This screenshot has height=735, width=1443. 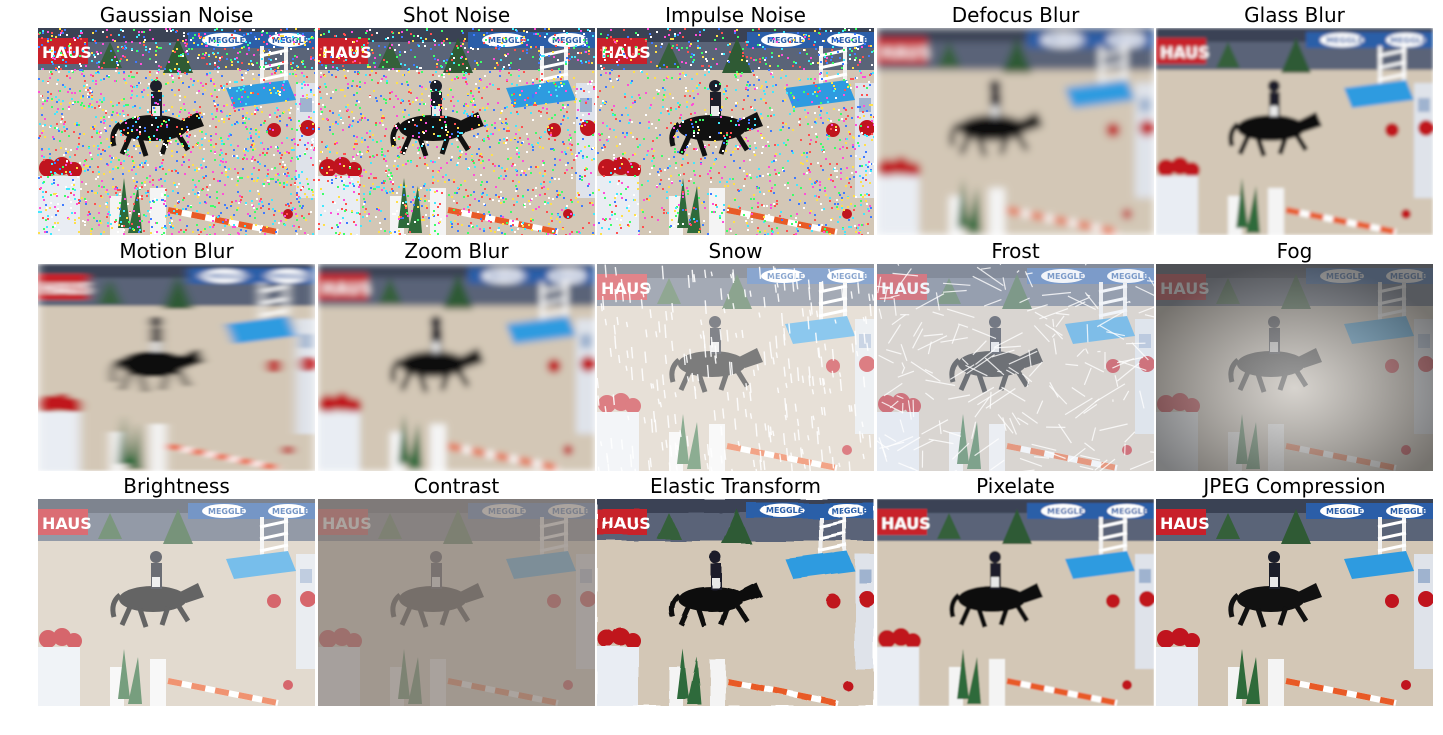 I want to click on panel-snow: Snow HAUS MEGGLE MEGGLE, so click(x=735, y=353).